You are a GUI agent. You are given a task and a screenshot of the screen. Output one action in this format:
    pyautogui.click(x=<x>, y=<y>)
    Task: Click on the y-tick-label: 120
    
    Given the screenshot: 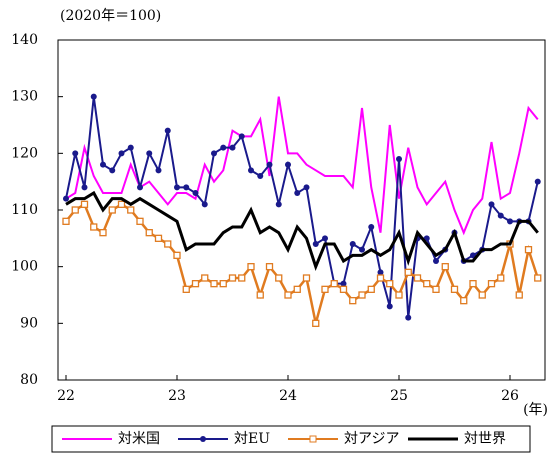 What is the action you would take?
    pyautogui.click(x=24, y=153)
    